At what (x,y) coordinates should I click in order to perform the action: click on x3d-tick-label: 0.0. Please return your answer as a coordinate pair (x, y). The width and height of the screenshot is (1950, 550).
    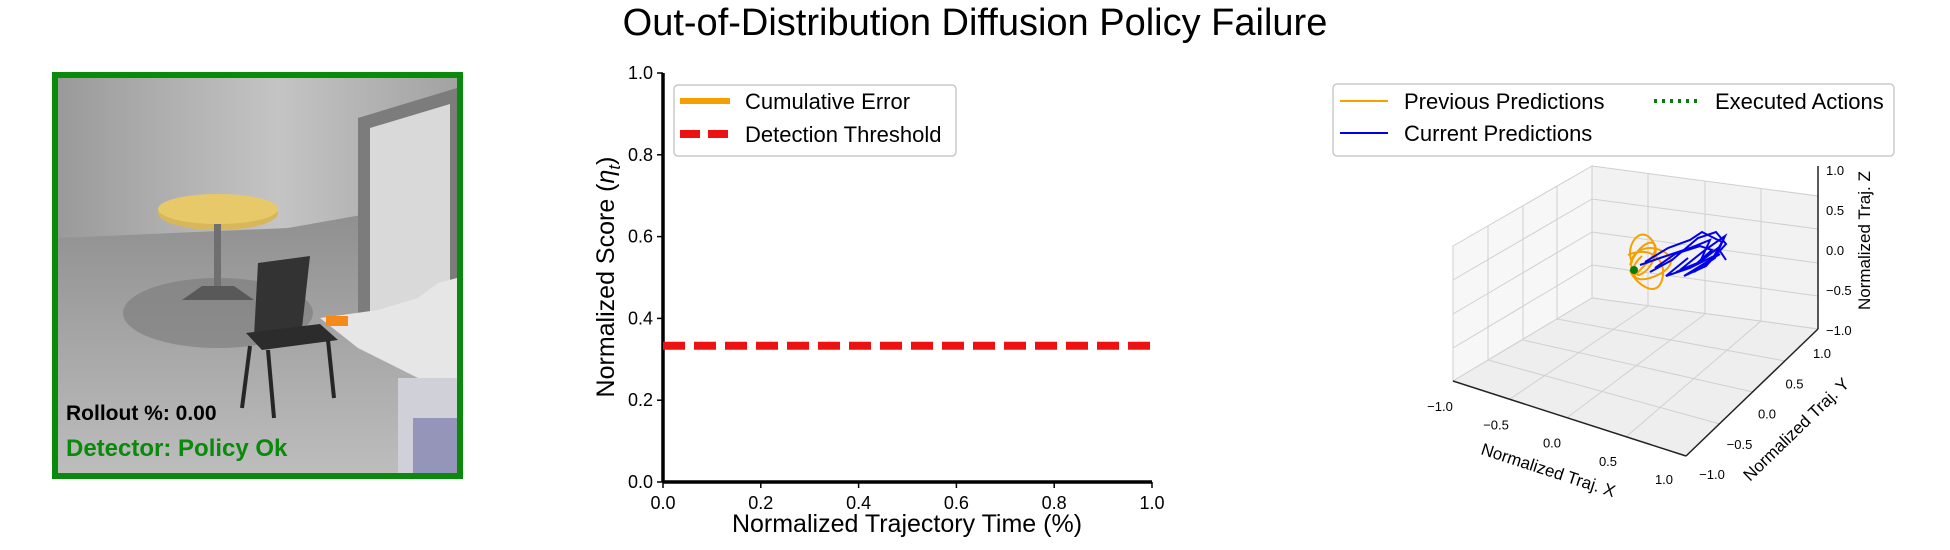
    Looking at the image, I should click on (1552, 443).